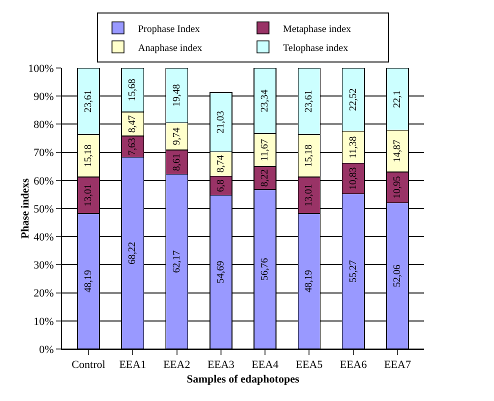  I want to click on y-tick-label: 50%, so click(44, 209).